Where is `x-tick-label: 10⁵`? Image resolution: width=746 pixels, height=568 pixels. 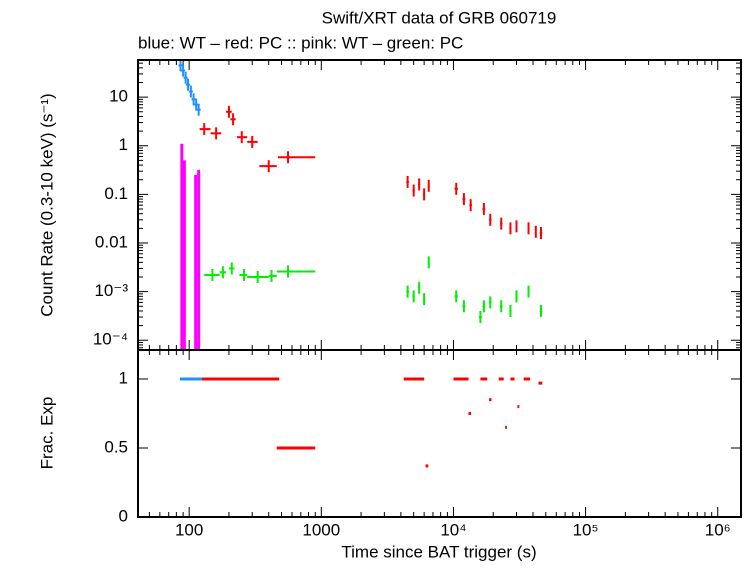
x-tick-label: 10⁵ is located at coordinates (586, 529).